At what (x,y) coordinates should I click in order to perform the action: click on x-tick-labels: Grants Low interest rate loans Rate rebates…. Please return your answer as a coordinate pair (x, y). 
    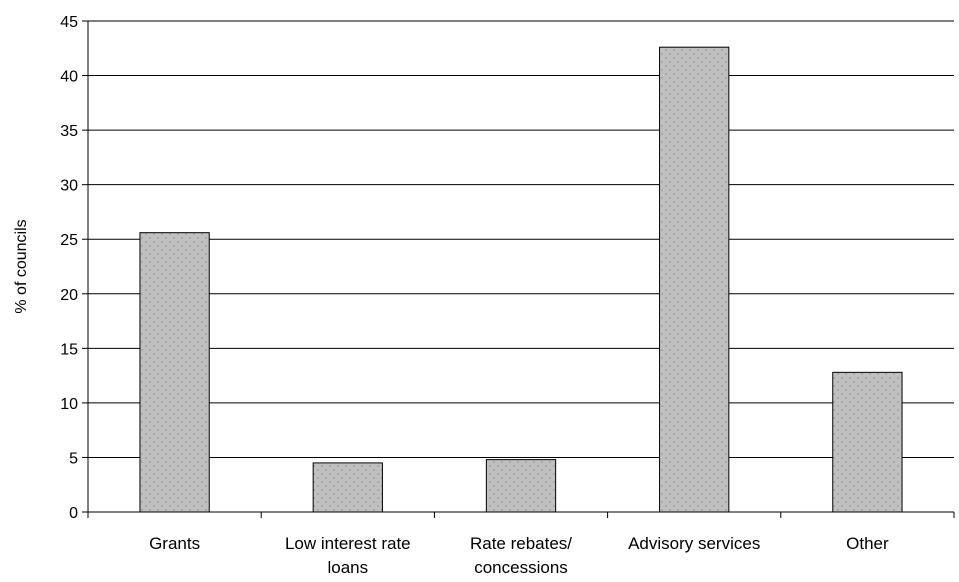
    Looking at the image, I should click on (519, 555).